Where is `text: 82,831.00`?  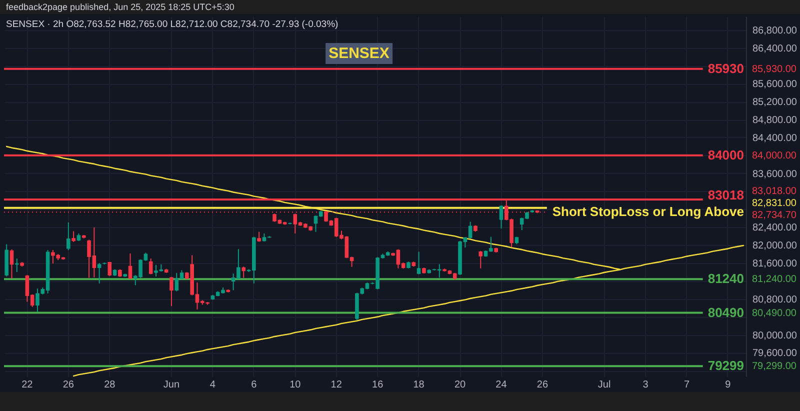
text: 82,831.00 is located at coordinates (774, 204).